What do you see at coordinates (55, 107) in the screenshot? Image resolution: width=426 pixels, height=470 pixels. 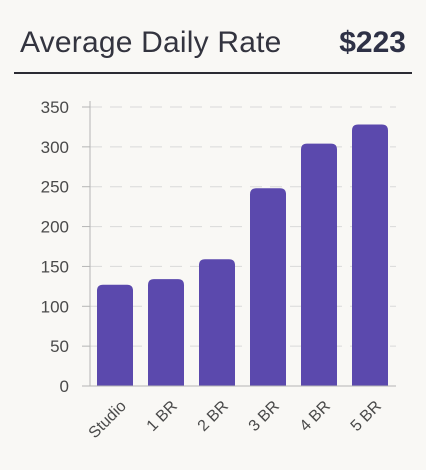 I see `y-tick-label: 350` at bounding box center [55, 107].